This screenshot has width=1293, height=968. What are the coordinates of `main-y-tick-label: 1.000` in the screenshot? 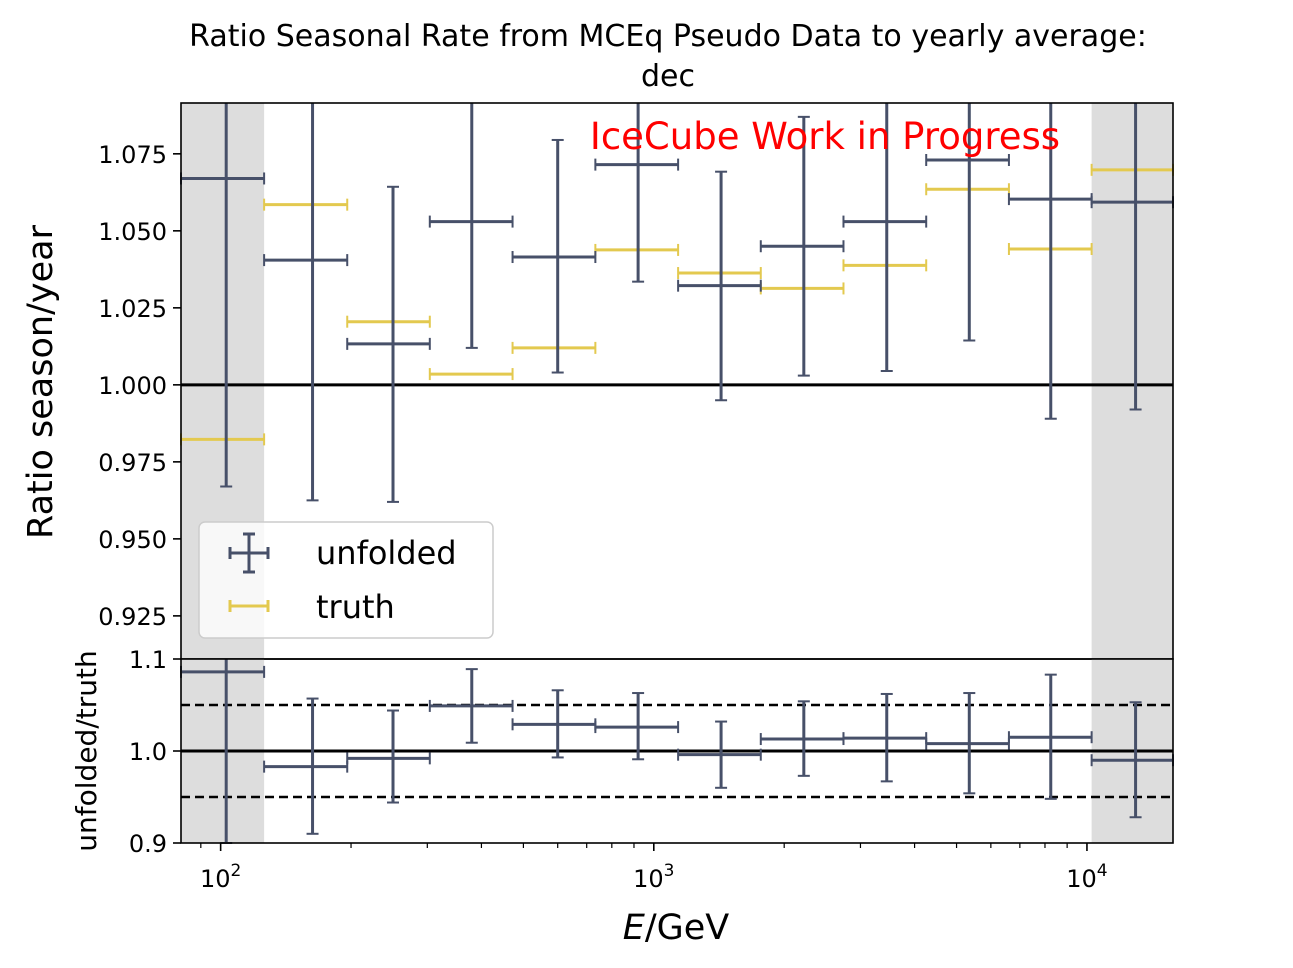 It's located at (132, 386).